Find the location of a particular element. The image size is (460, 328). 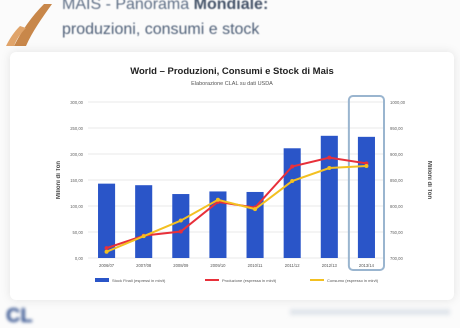

x-tick-label: 2012/13 is located at coordinates (330, 265).